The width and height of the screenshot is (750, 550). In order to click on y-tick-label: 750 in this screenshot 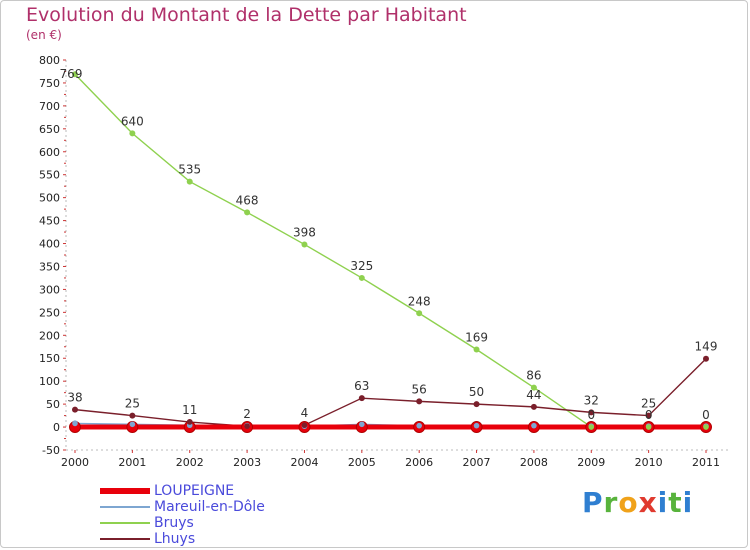, I will do `click(49, 83)`.